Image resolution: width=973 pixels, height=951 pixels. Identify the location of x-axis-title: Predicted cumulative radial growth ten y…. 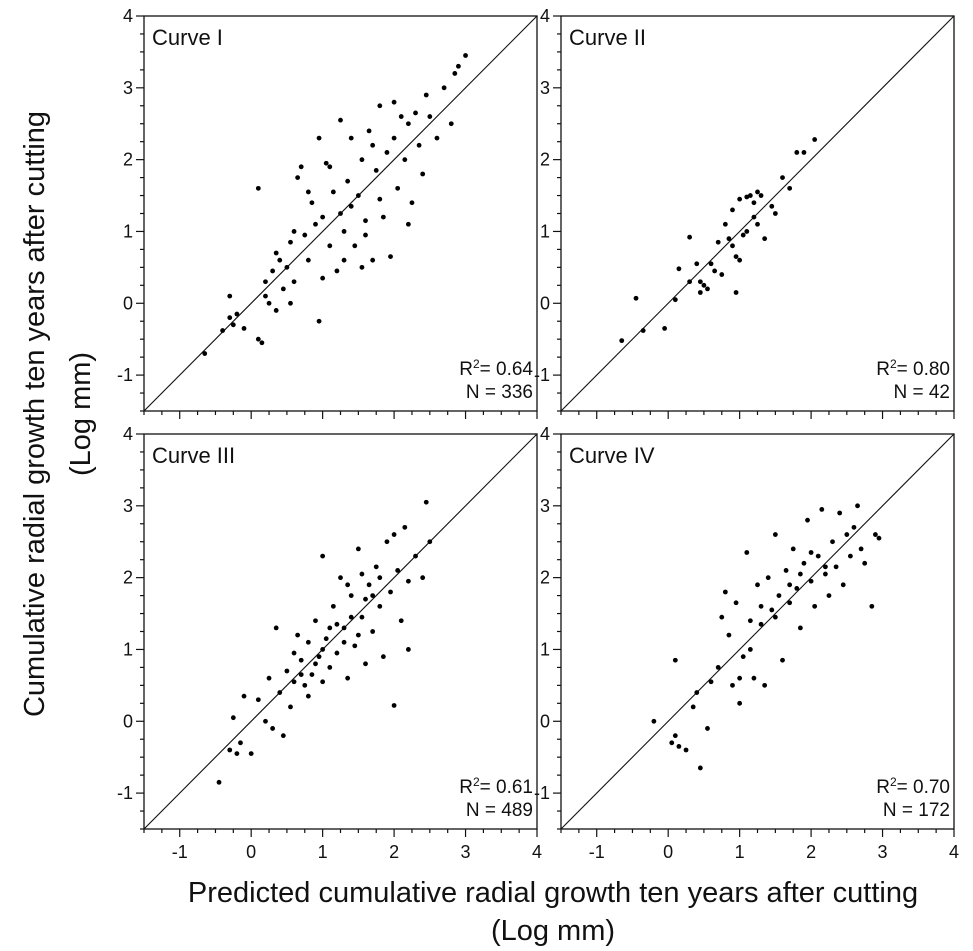
(553, 893).